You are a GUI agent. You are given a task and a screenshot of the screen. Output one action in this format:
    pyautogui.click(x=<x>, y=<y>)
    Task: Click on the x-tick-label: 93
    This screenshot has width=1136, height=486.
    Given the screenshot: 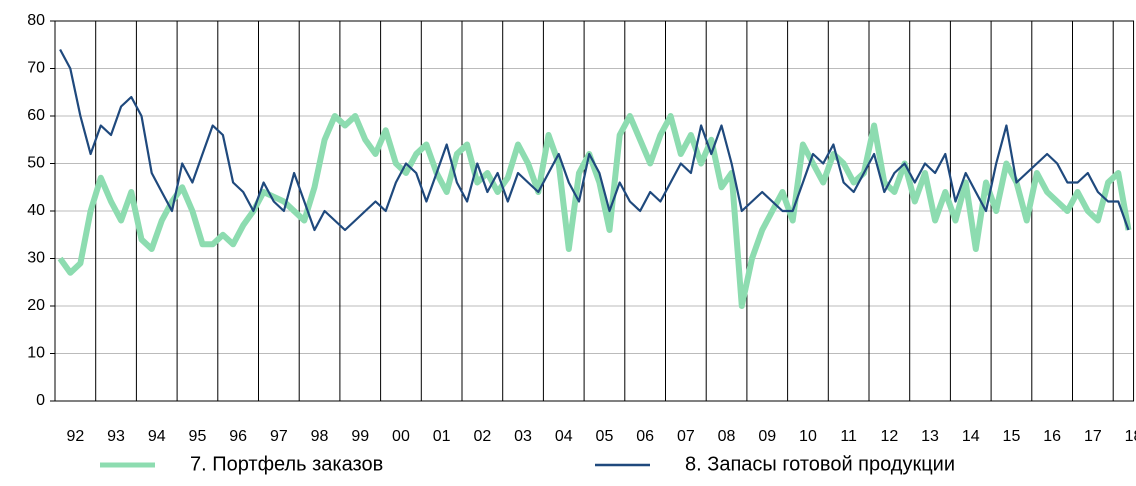 What is the action you would take?
    pyautogui.click(x=116, y=436)
    